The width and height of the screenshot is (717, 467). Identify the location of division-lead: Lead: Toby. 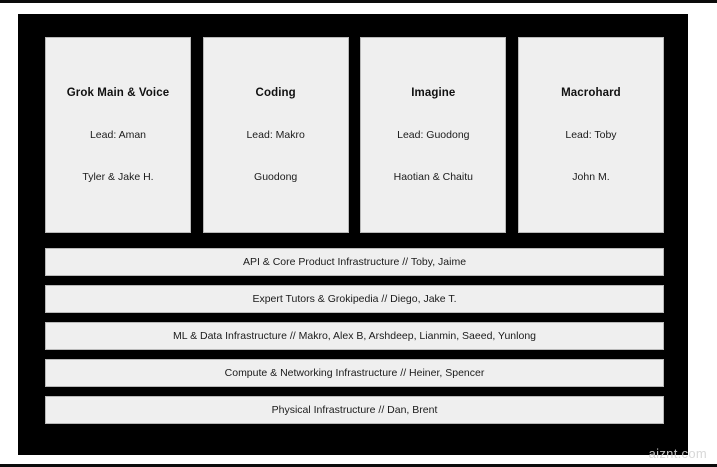
(591, 135).